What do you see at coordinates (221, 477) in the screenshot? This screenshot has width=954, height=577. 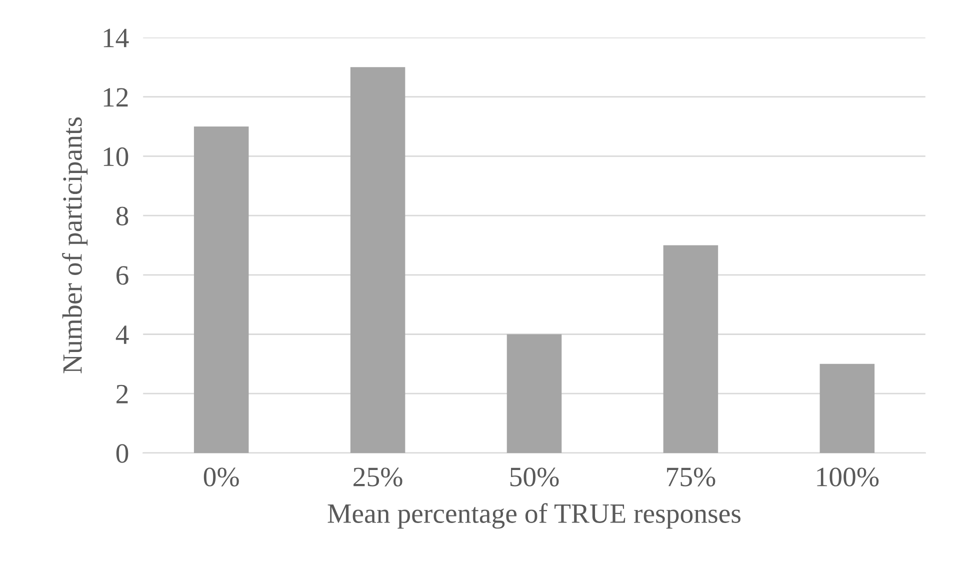 I see `x-tick-label: 0%` at bounding box center [221, 477].